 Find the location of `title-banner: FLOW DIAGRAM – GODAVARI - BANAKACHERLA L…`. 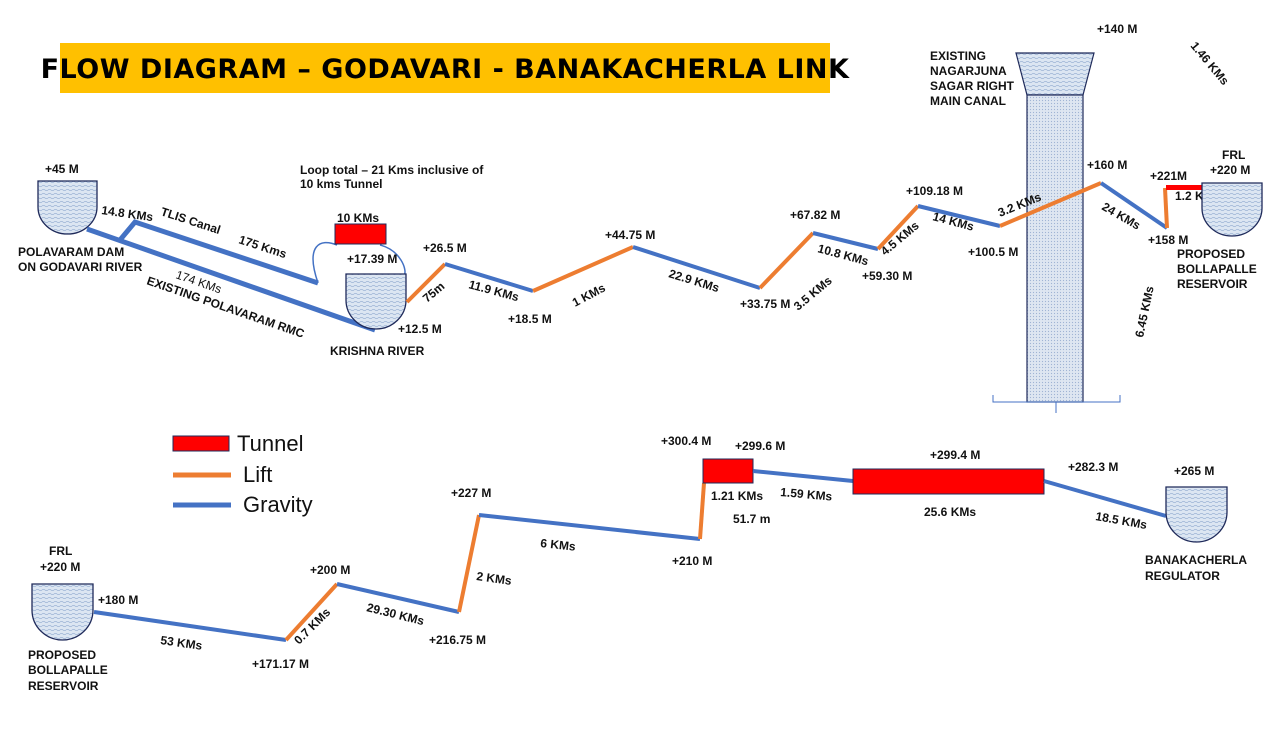

title-banner: FLOW DIAGRAM – GODAVARI - BANAKACHERLA L… is located at coordinates (445, 68).